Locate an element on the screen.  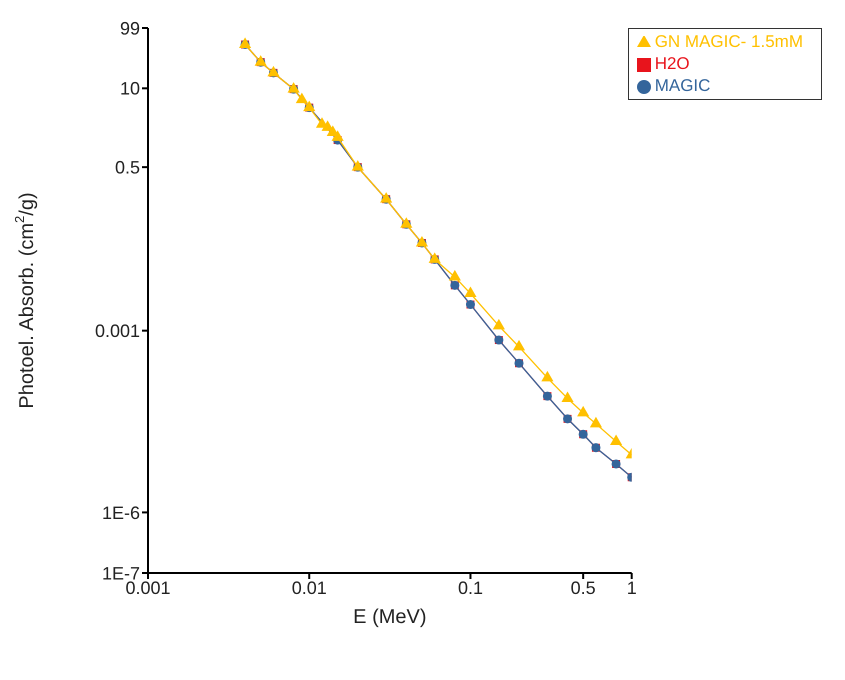
y-tick-label: 10 is located at coordinates (130, 88).